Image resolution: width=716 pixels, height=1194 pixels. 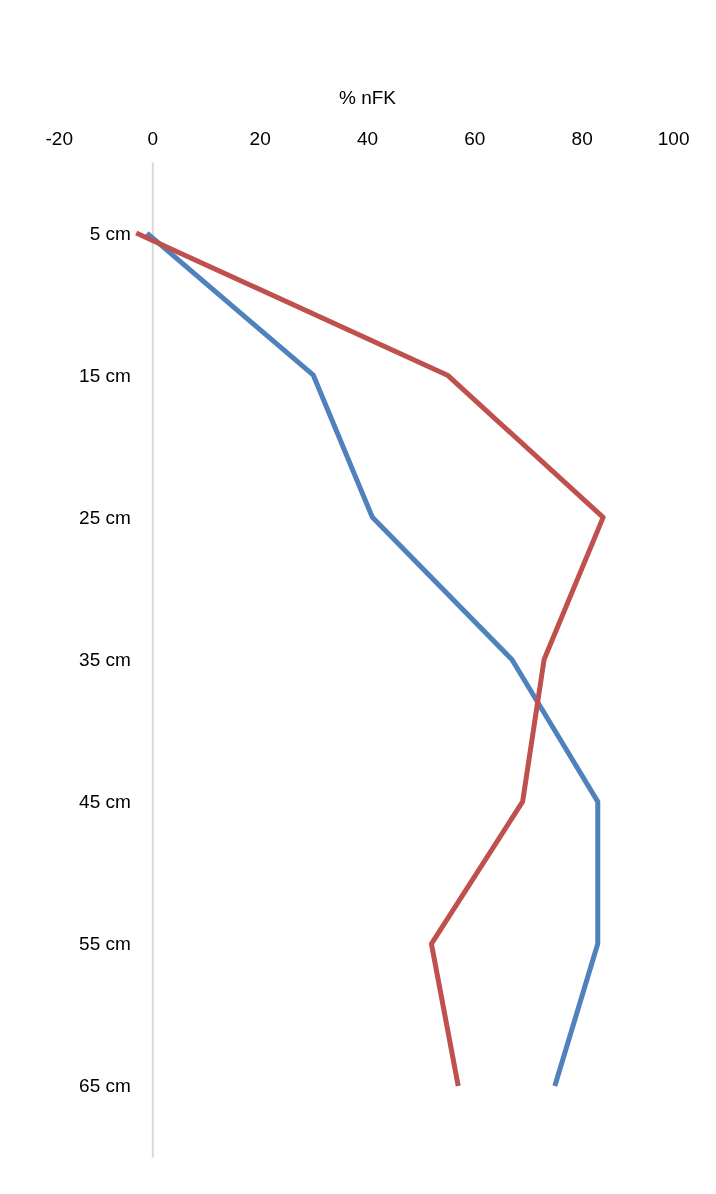 I want to click on y-tick-label: 15 cm, so click(x=105, y=375).